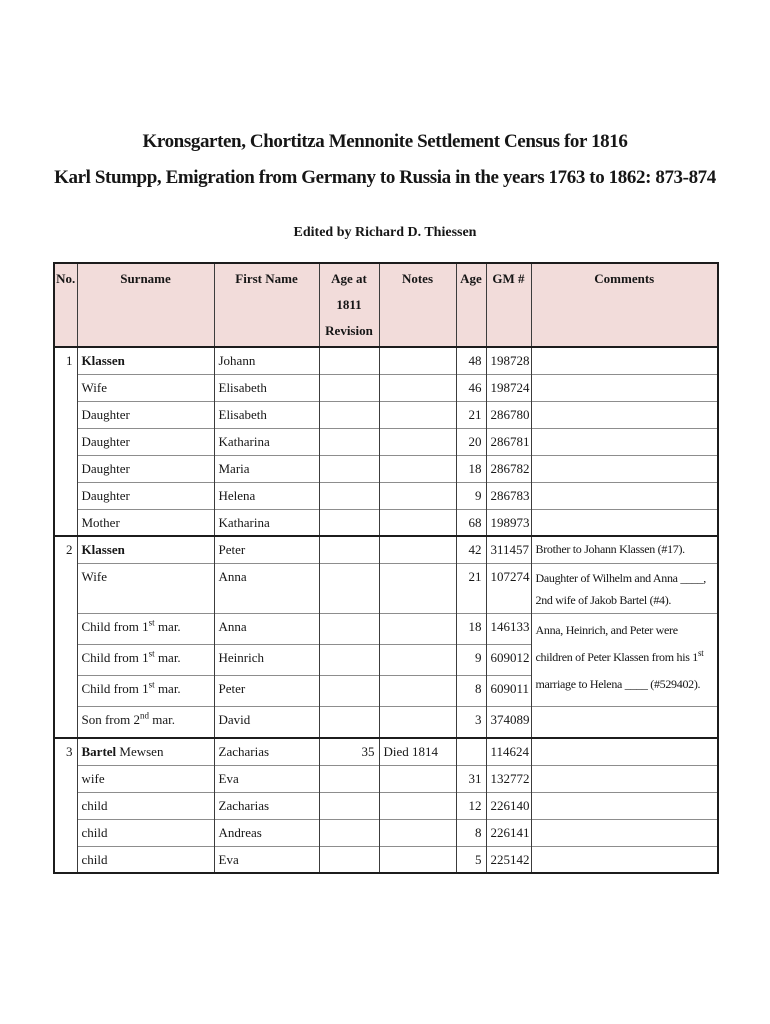 This screenshot has width=770, height=1024. What do you see at coordinates (266, 360) in the screenshot?
I see `cell-first-name: Johann` at bounding box center [266, 360].